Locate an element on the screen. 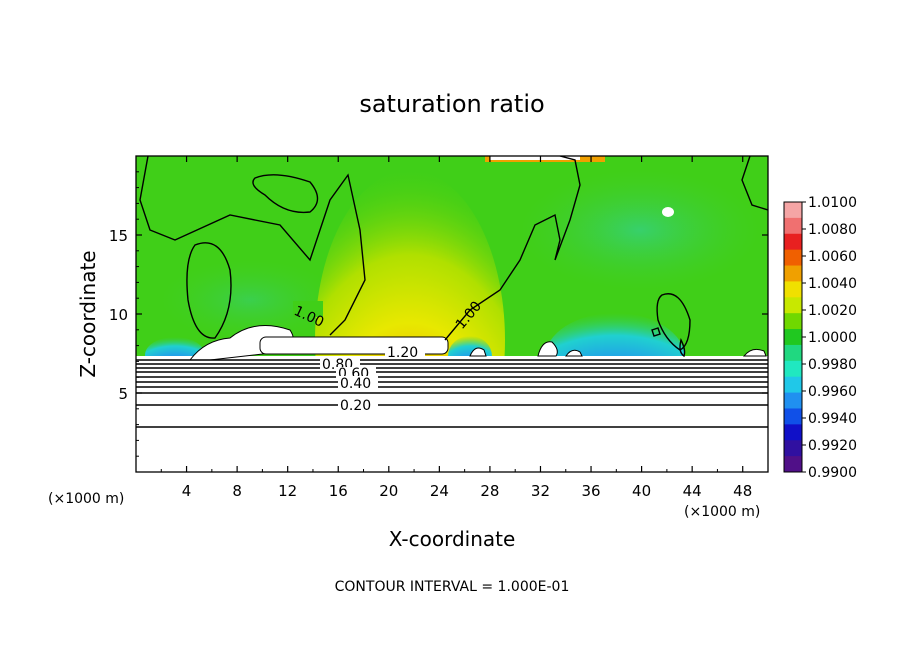  x-tick-label: 16 is located at coordinates (338, 491).